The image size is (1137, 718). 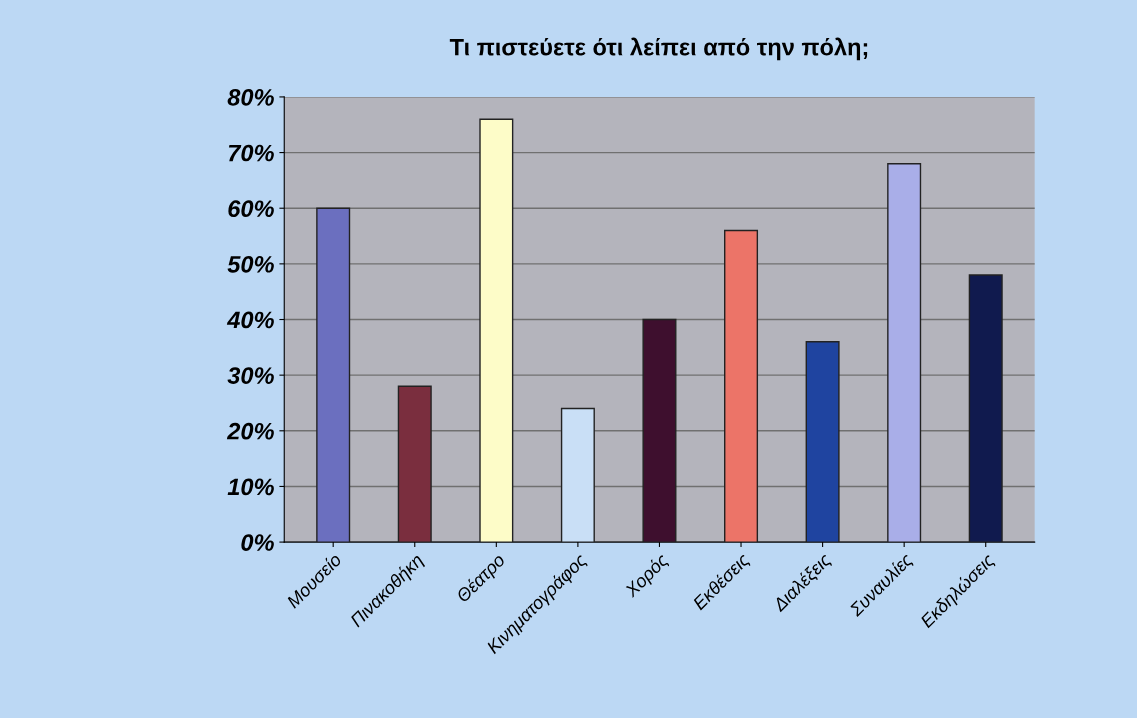 I want to click on y-tick-label: 70%, so click(x=251, y=153).